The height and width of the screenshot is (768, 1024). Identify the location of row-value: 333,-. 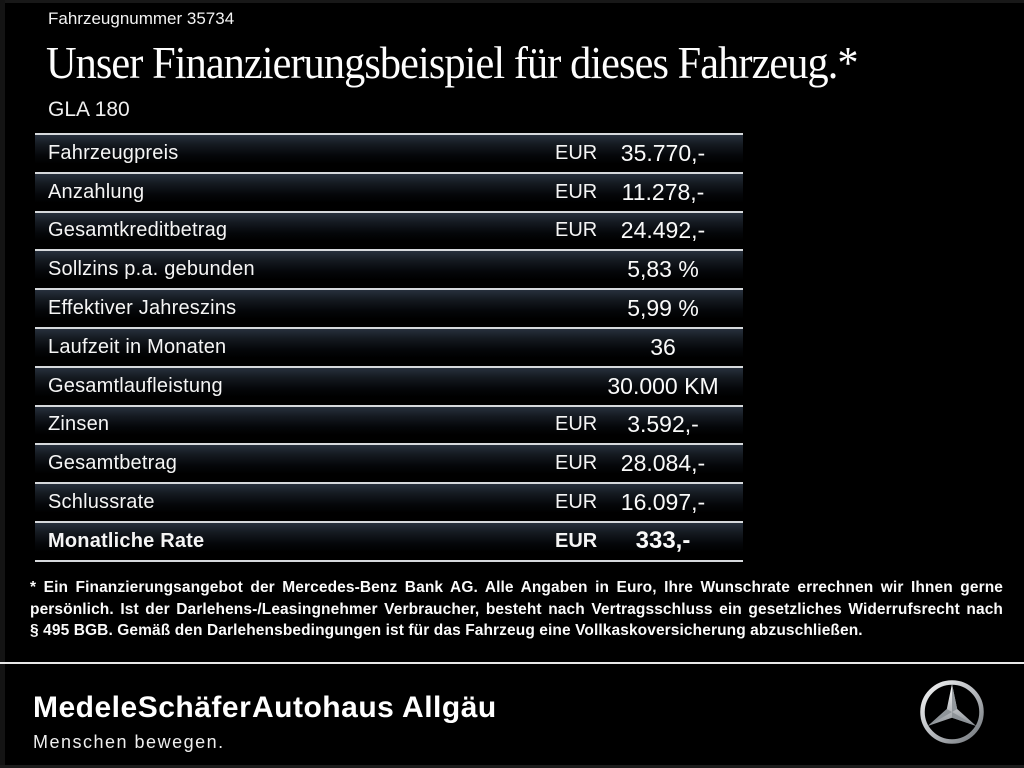
(663, 541).